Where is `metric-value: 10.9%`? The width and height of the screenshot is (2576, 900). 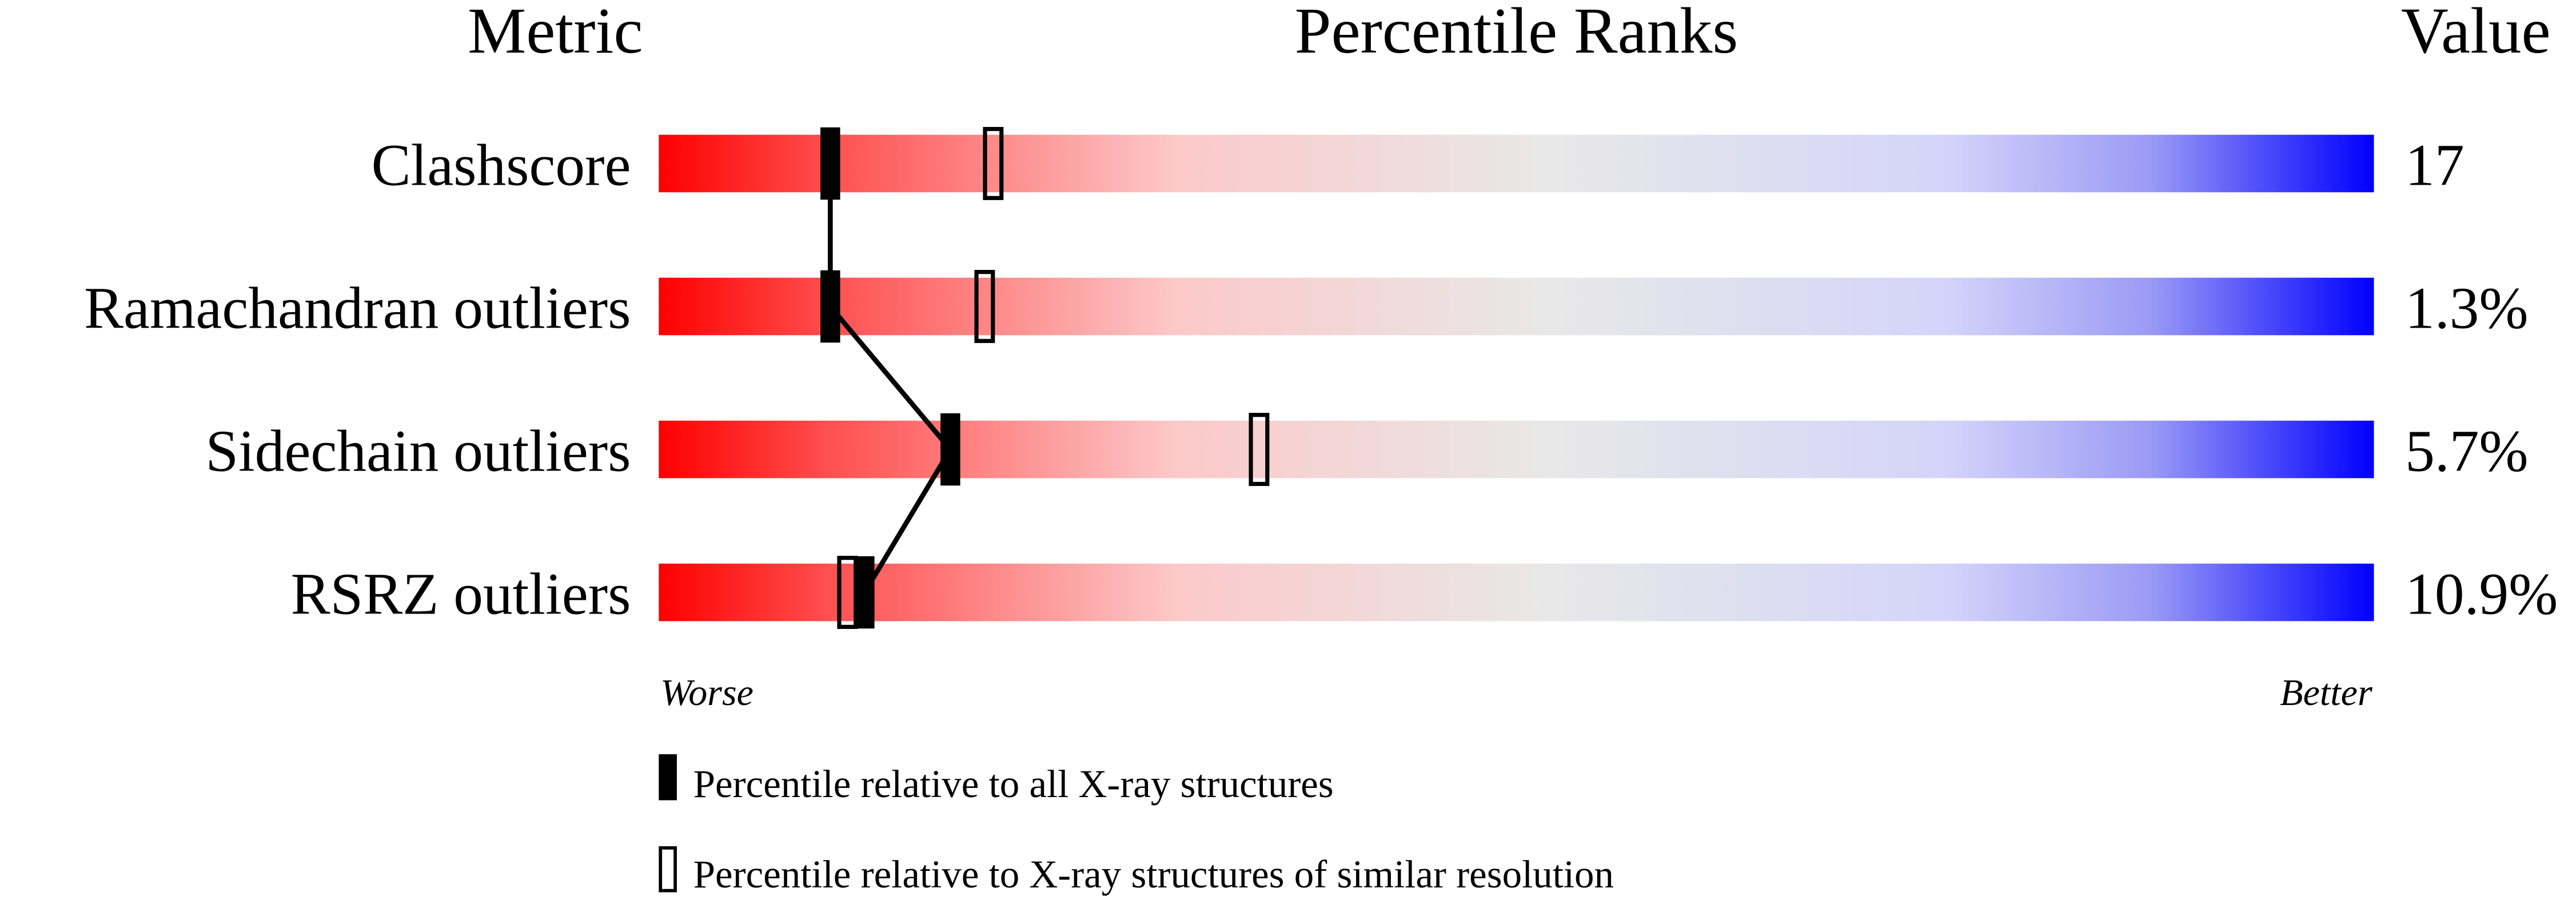 metric-value: 10.9% is located at coordinates (2481, 594).